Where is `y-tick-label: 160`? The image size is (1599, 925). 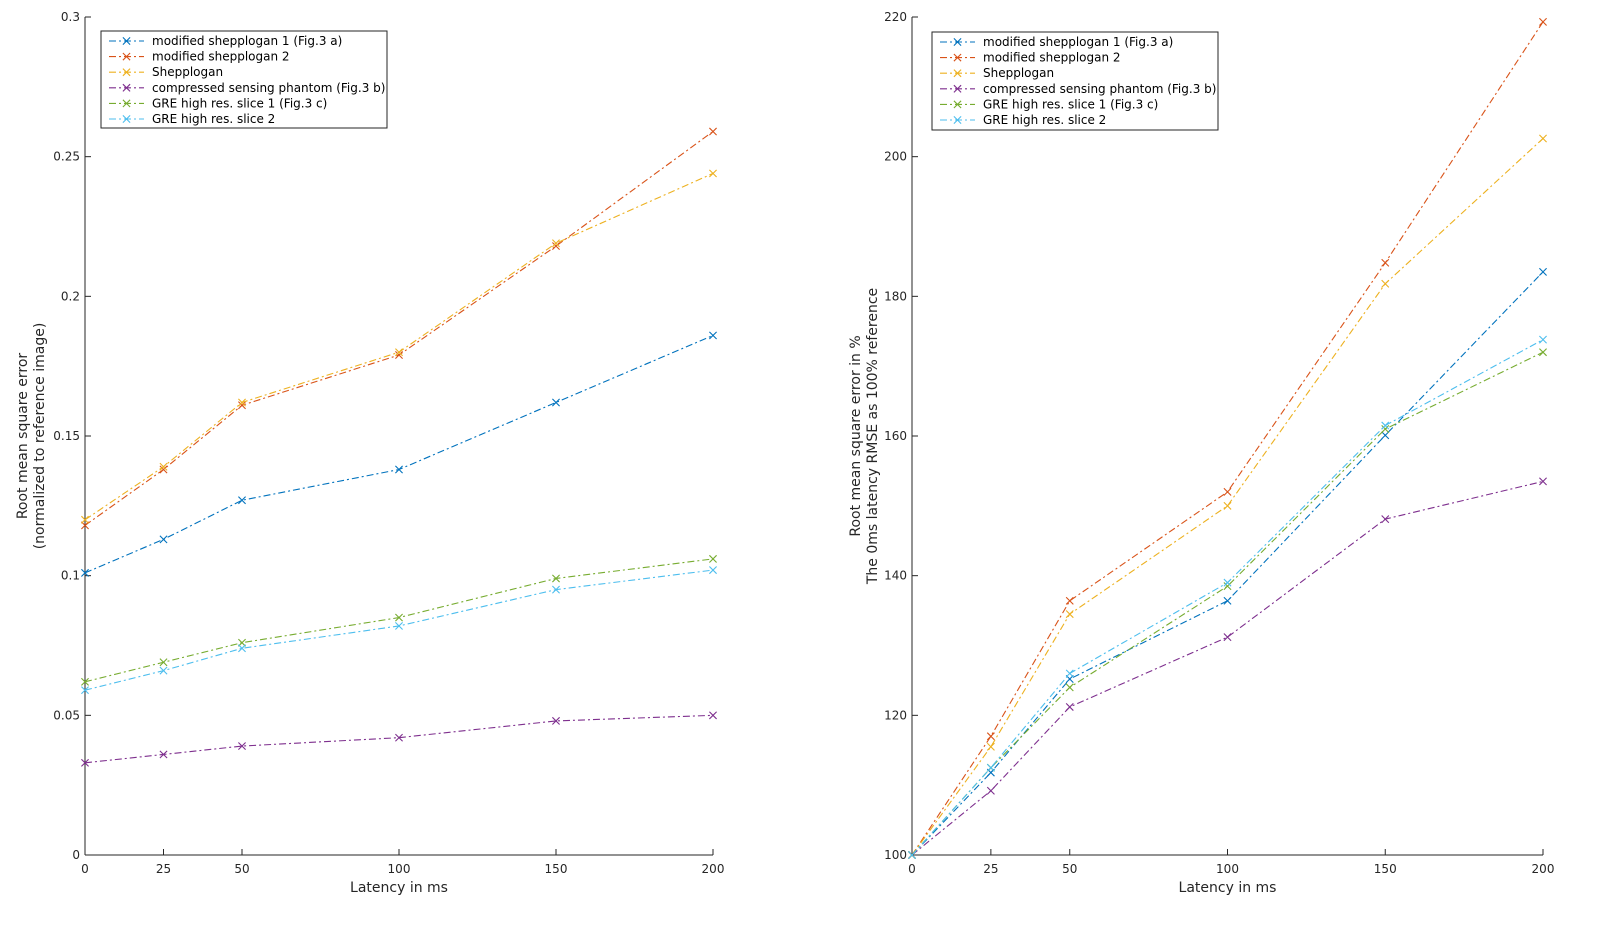
y-tick-label: 160 is located at coordinates (895, 436).